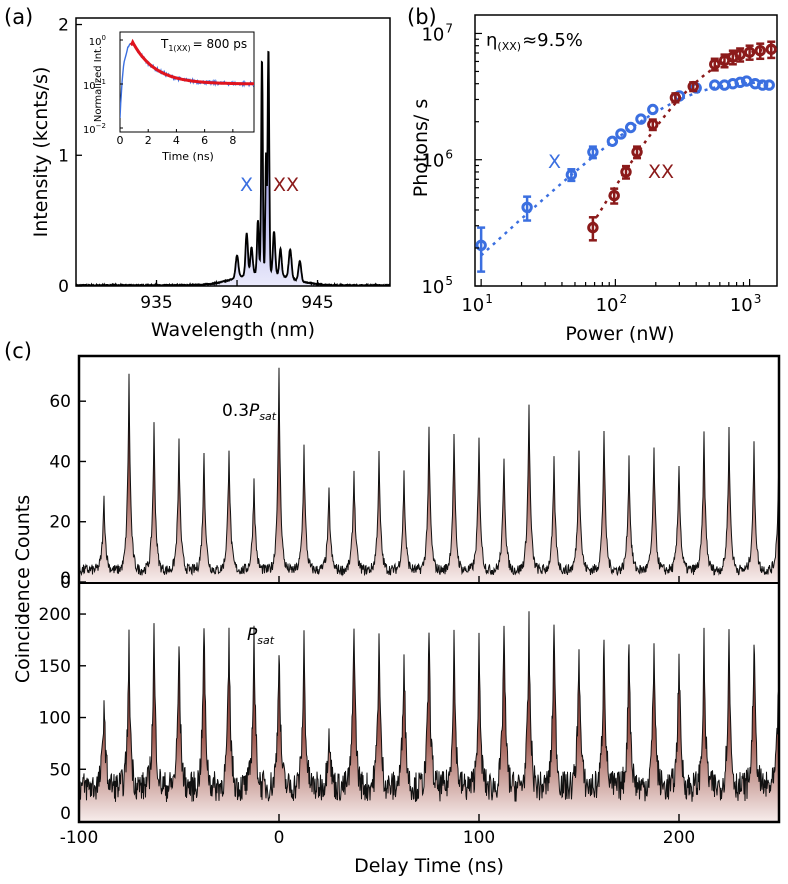 Image resolution: width=788 pixels, height=884 pixels. What do you see at coordinates (554, 162) in the screenshot?
I see `series-x-label: X` at bounding box center [554, 162].